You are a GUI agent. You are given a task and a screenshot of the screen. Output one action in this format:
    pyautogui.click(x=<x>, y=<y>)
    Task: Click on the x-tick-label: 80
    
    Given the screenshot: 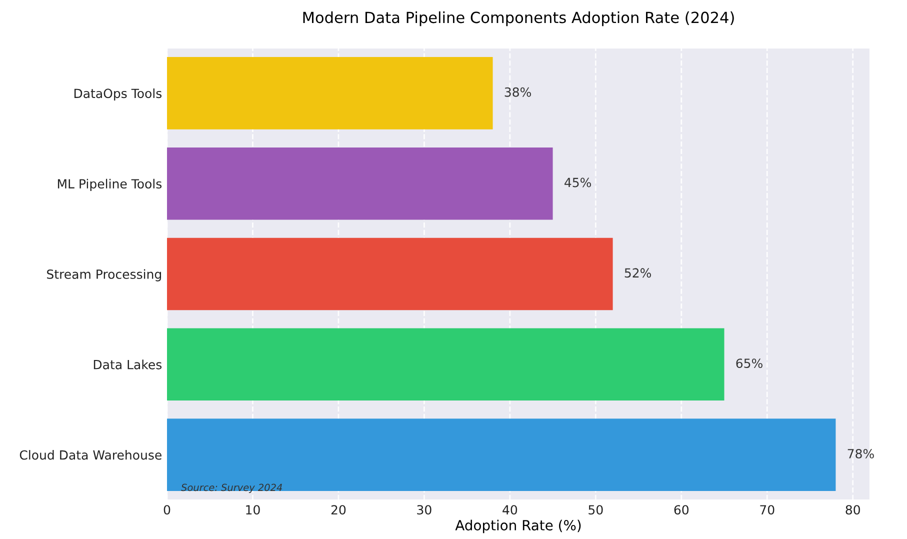 What is the action you would take?
    pyautogui.click(x=853, y=510)
    